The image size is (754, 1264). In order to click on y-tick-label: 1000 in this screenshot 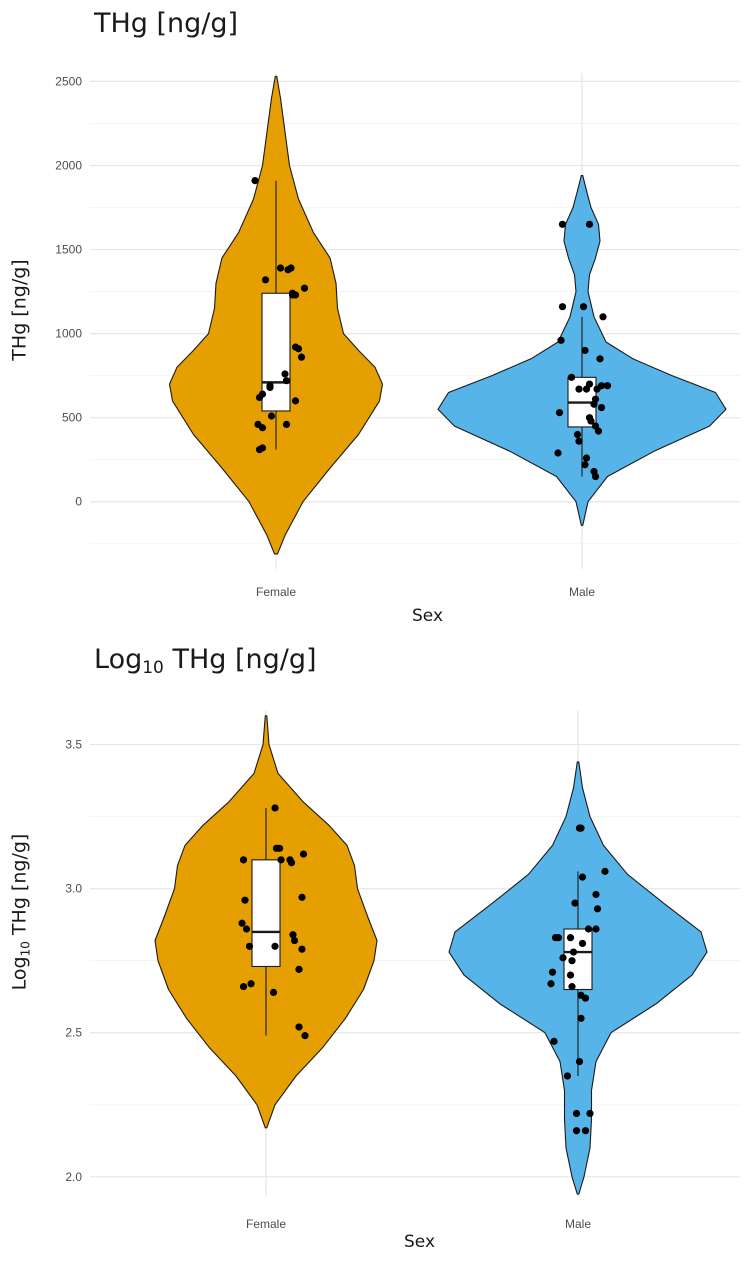, I will do `click(68, 334)`.